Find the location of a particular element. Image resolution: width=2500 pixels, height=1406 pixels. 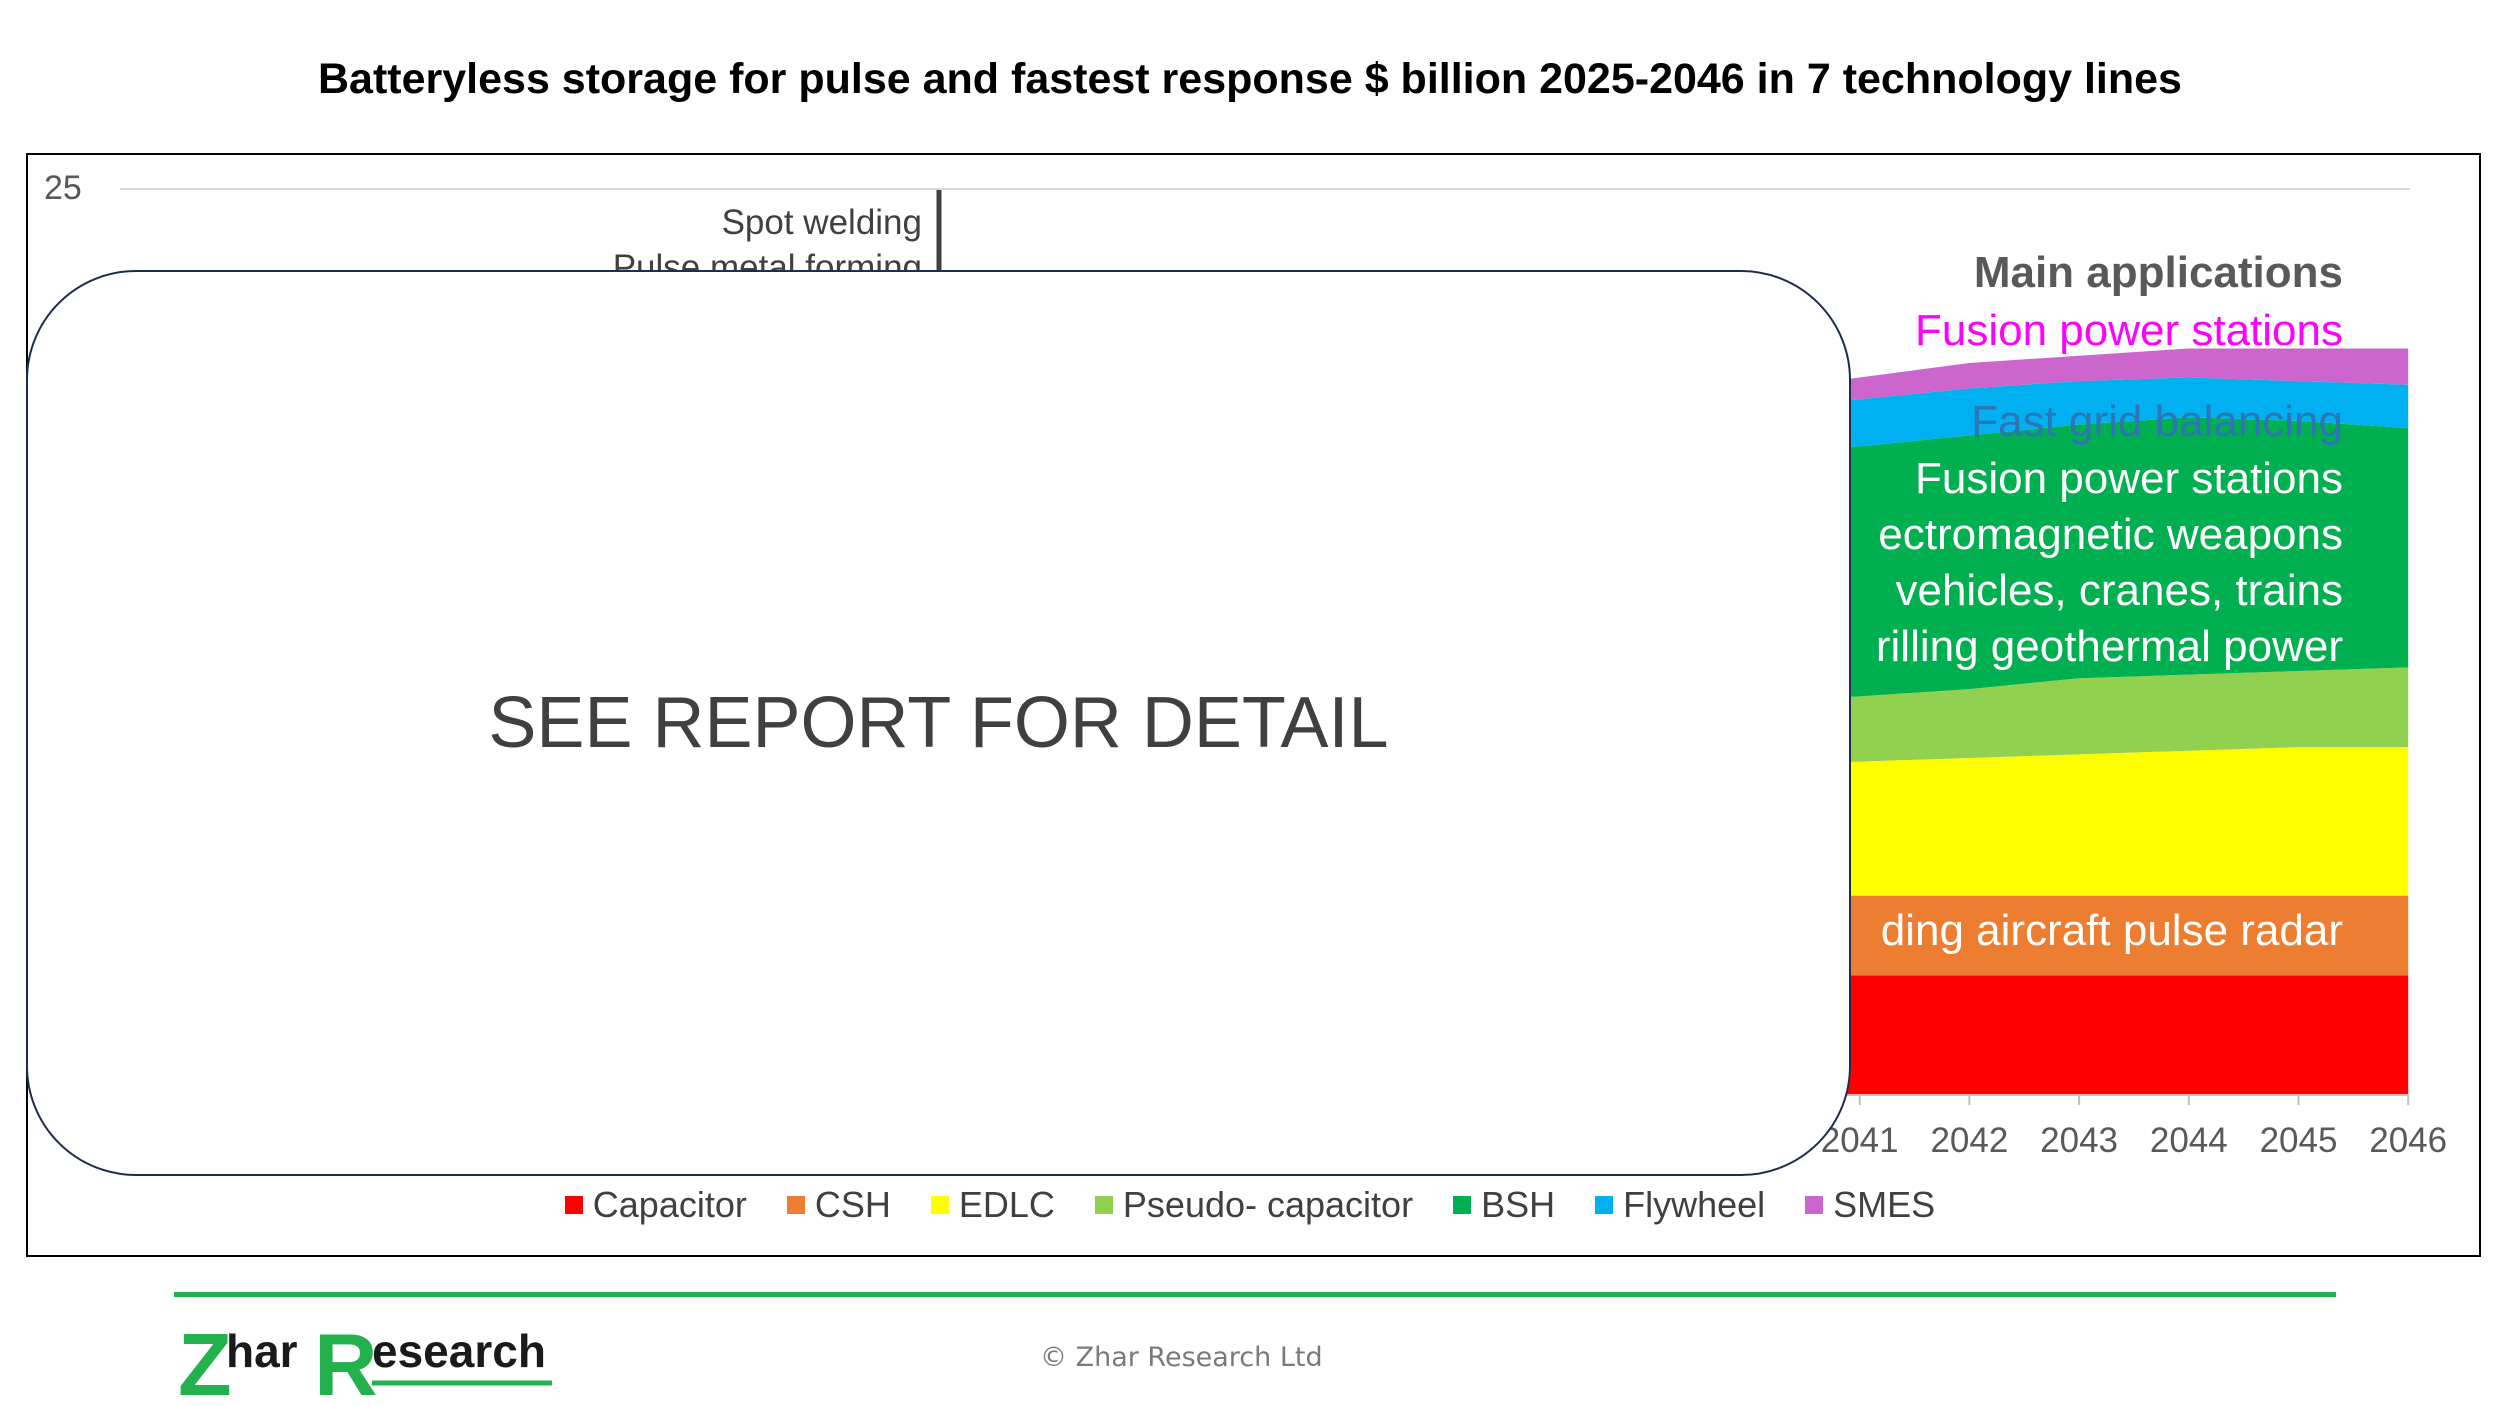

y-tick-label: 25 is located at coordinates (63, 188).